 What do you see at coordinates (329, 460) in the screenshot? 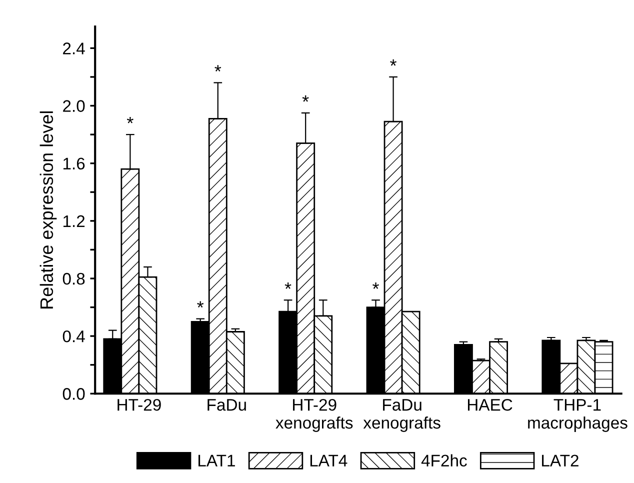
I see `legend-label: LAT4` at bounding box center [329, 460].